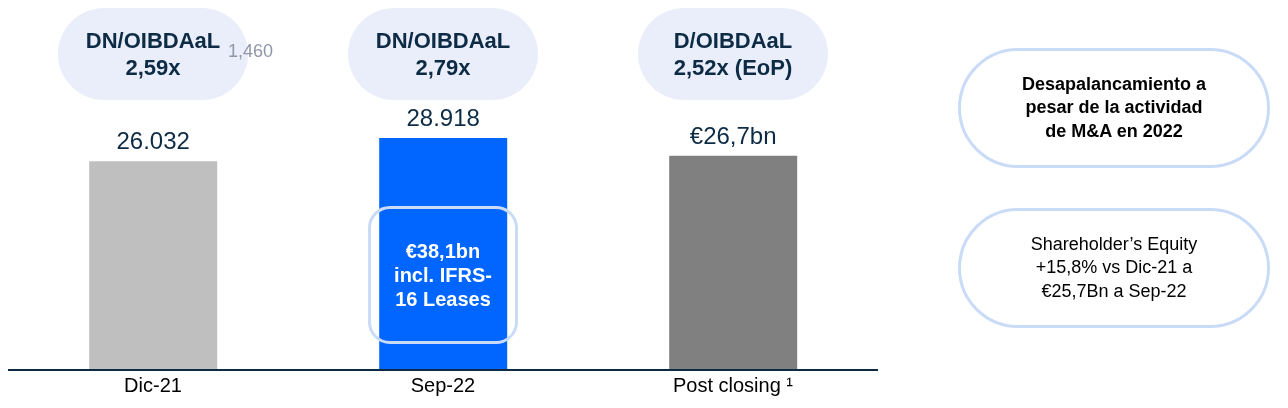  What do you see at coordinates (1114, 268) in the screenshot?
I see `text: Shareholder’s Equity +15,8% vs Dic-21 a €25,7Bn a Sep-22` at bounding box center [1114, 268].